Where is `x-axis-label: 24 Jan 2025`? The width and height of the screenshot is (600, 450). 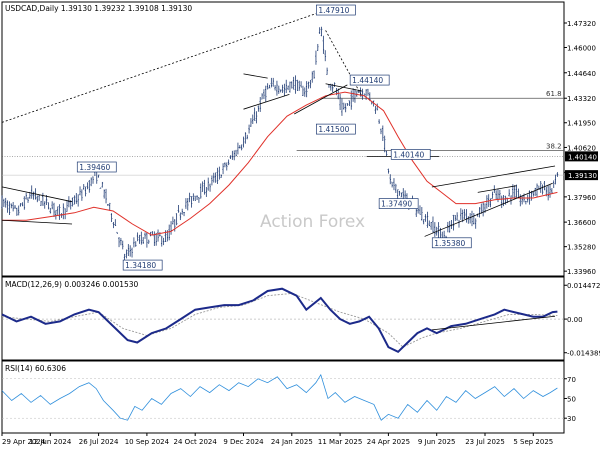 x-axis-label: 24 Jan 2025 is located at coordinates (292, 442).